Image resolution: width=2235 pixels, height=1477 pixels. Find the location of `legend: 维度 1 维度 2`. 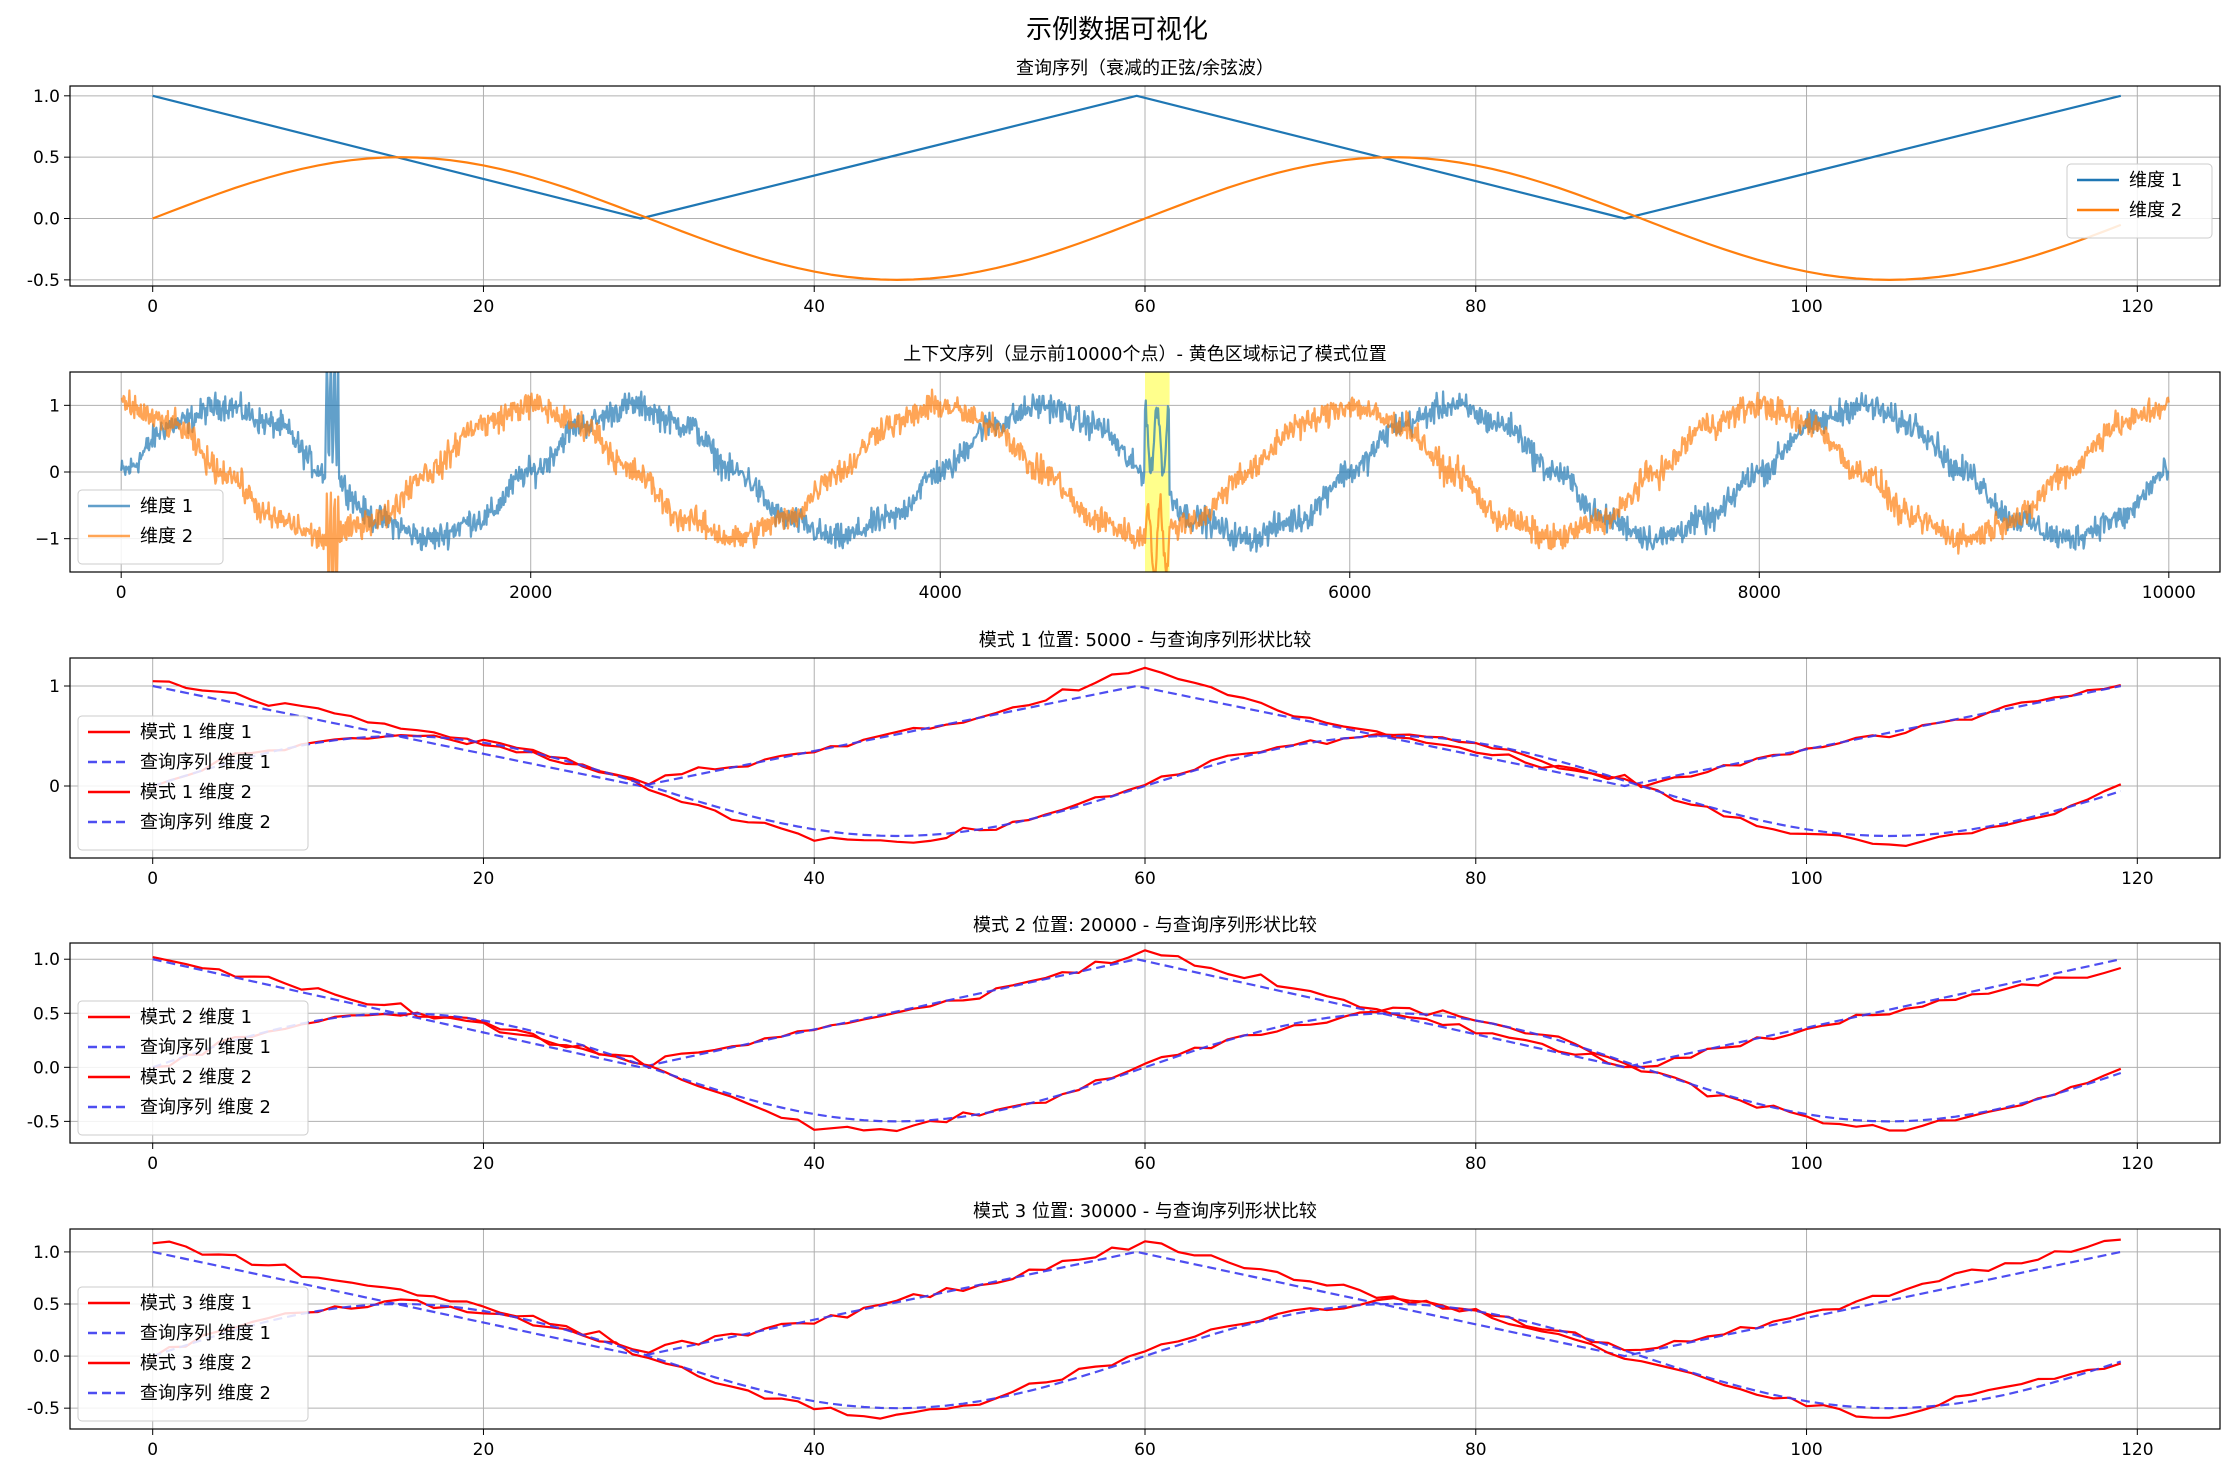

legend: 维度 1 维度 2 is located at coordinates (2139, 201).